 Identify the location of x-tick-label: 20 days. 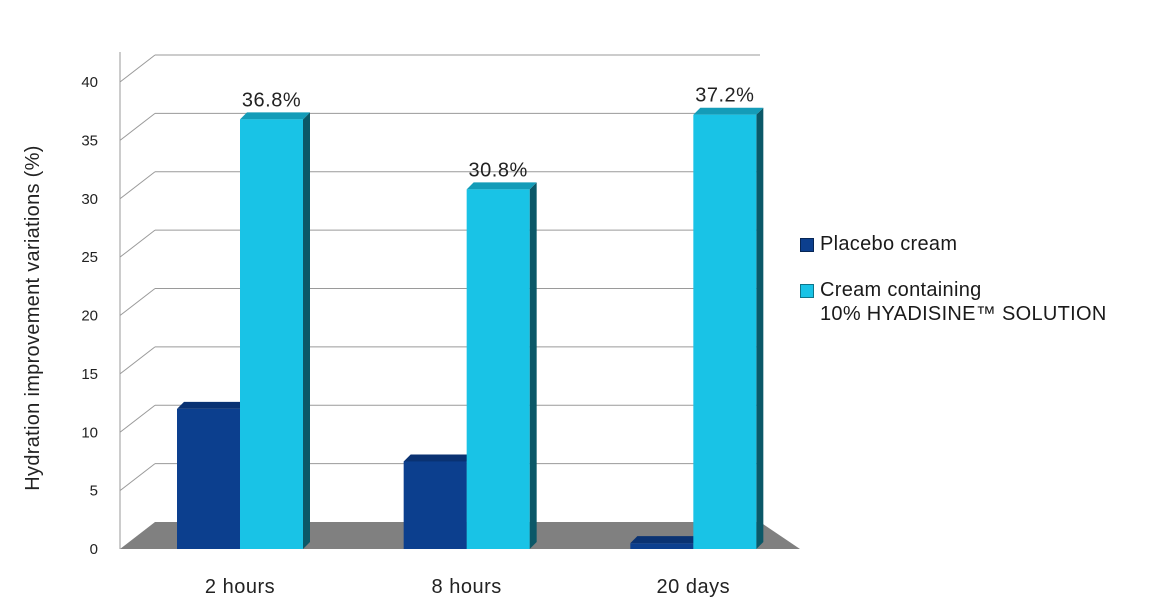
(694, 587).